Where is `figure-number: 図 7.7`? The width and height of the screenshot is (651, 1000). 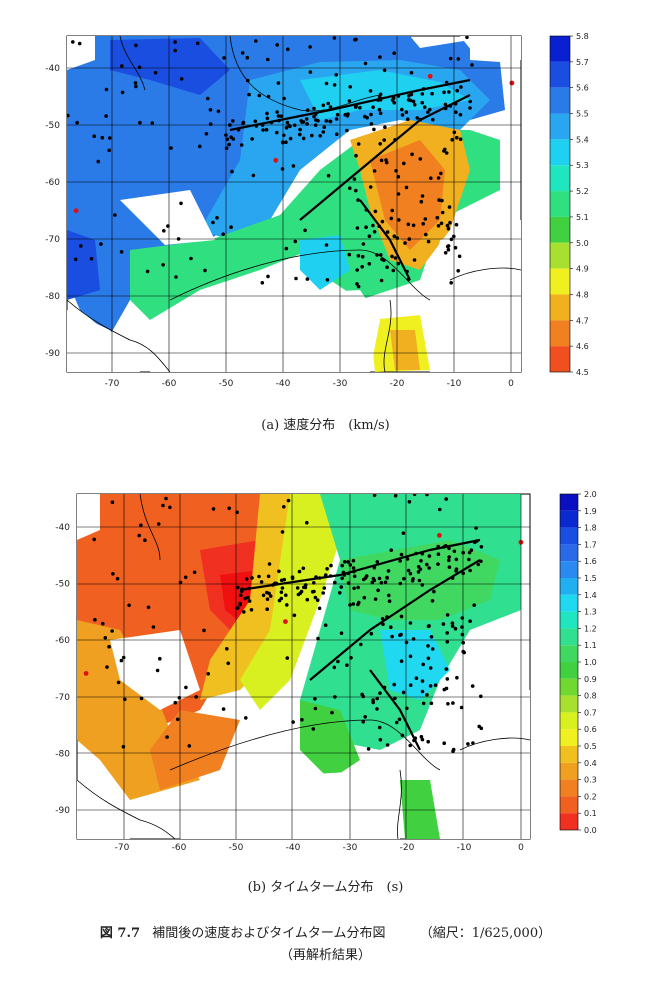 figure-number: 図 7.7 is located at coordinates (120, 933).